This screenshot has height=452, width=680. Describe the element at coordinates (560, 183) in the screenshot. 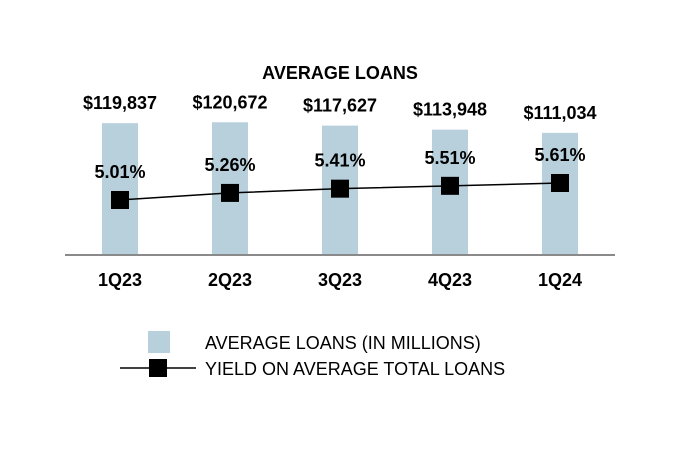

I see `yield-marker-1Q24` at that location.